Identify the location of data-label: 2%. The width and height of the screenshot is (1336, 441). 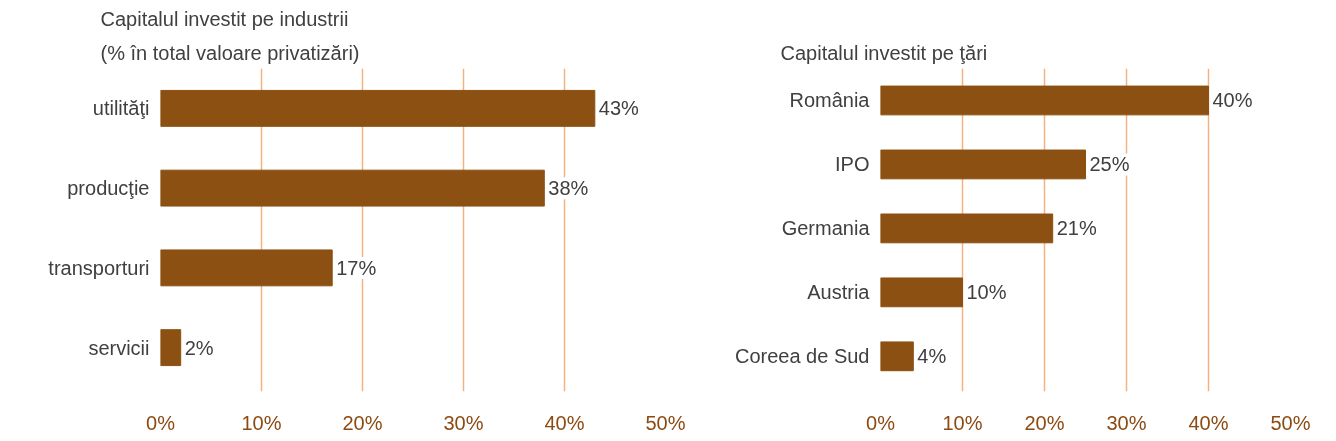
(199, 347).